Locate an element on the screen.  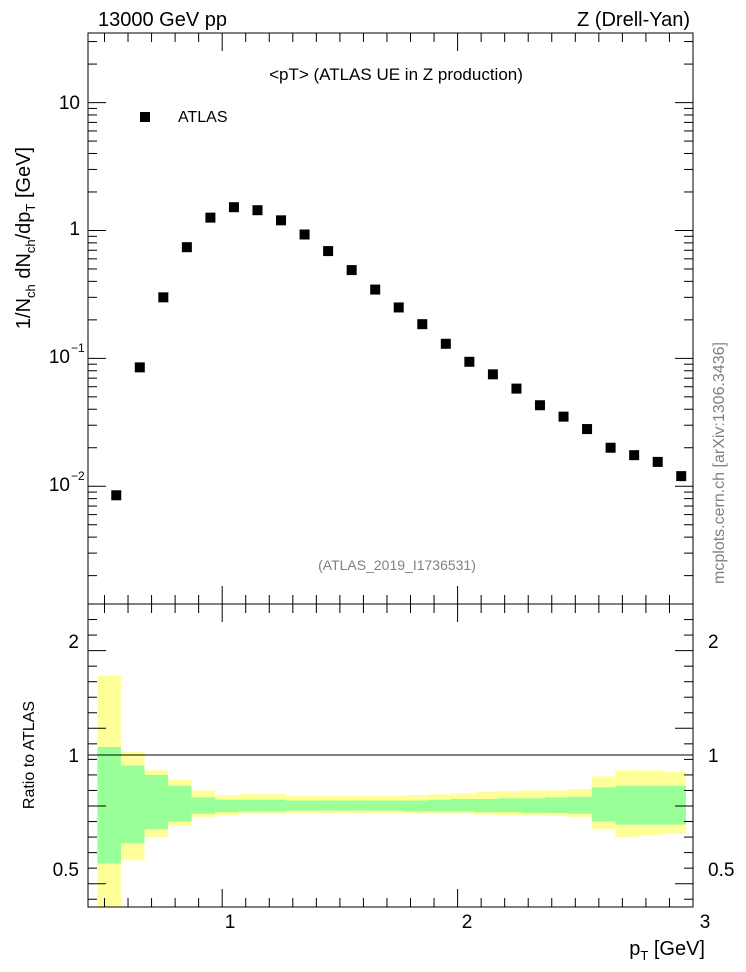
ratio-y-axis-label: Ratio to ATLAS is located at coordinates (29, 755).